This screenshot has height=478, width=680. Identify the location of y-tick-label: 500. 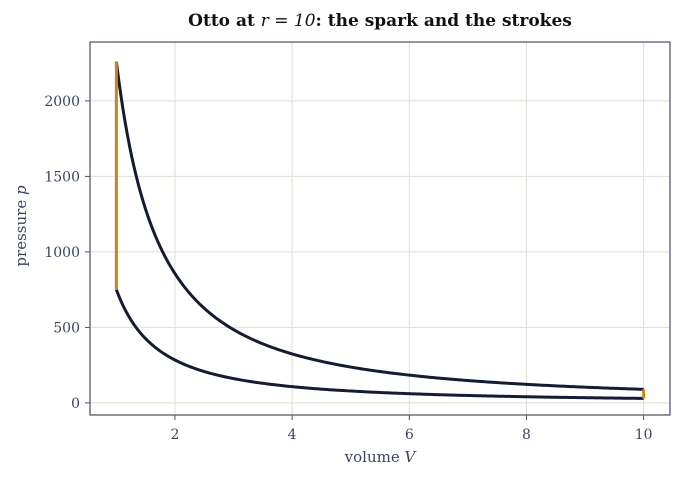
(66, 328).